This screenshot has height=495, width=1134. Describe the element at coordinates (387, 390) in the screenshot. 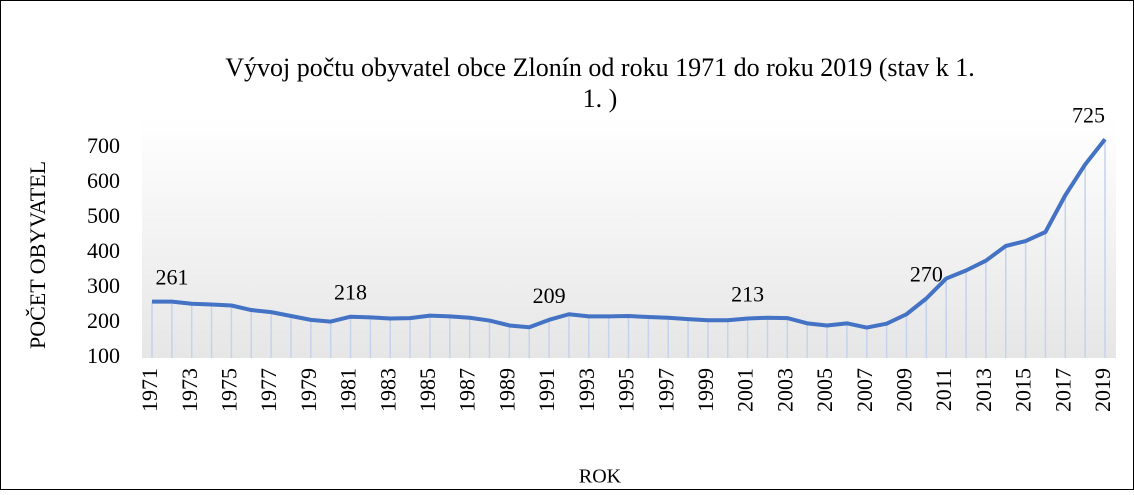

I see `x-tick-label: 1983` at that location.